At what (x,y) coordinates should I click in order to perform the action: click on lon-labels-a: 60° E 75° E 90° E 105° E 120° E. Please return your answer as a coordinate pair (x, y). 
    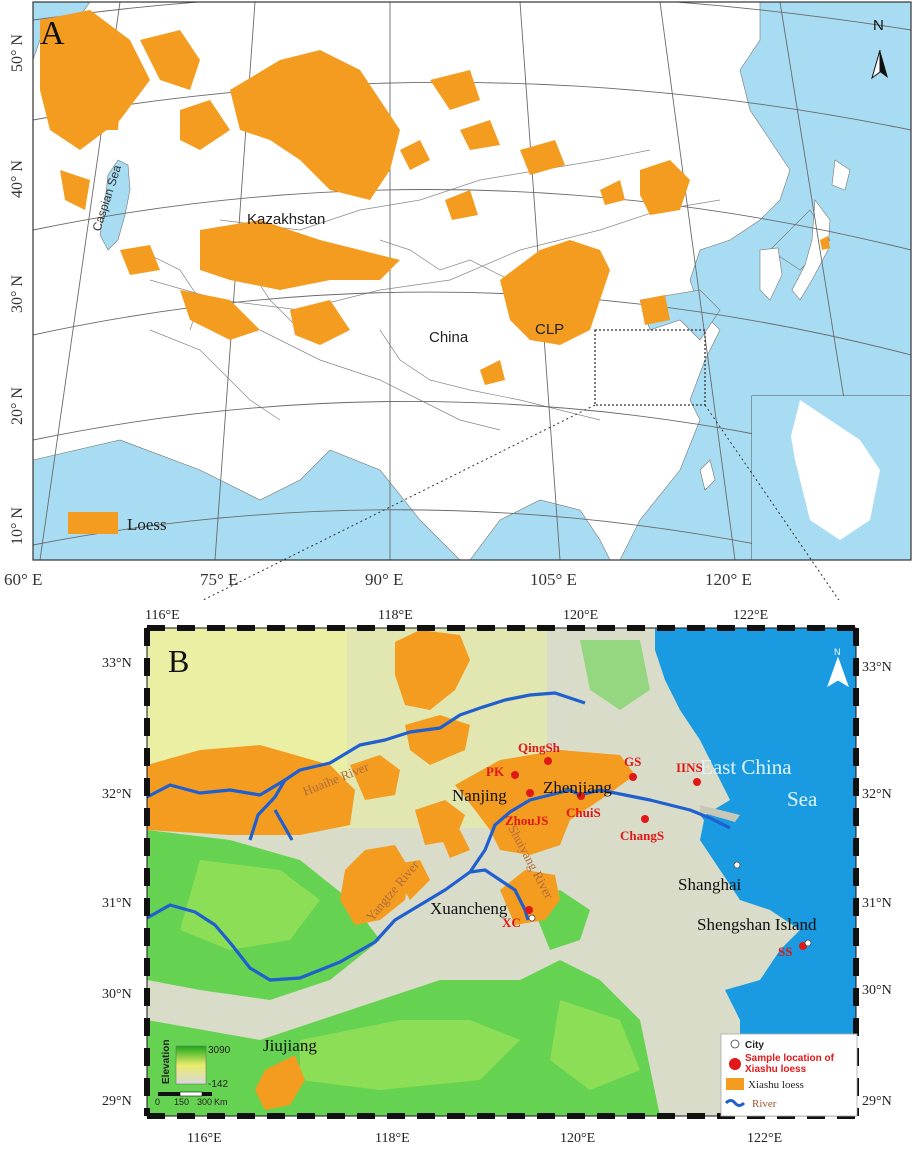
    Looking at the image, I should click on (378, 579).